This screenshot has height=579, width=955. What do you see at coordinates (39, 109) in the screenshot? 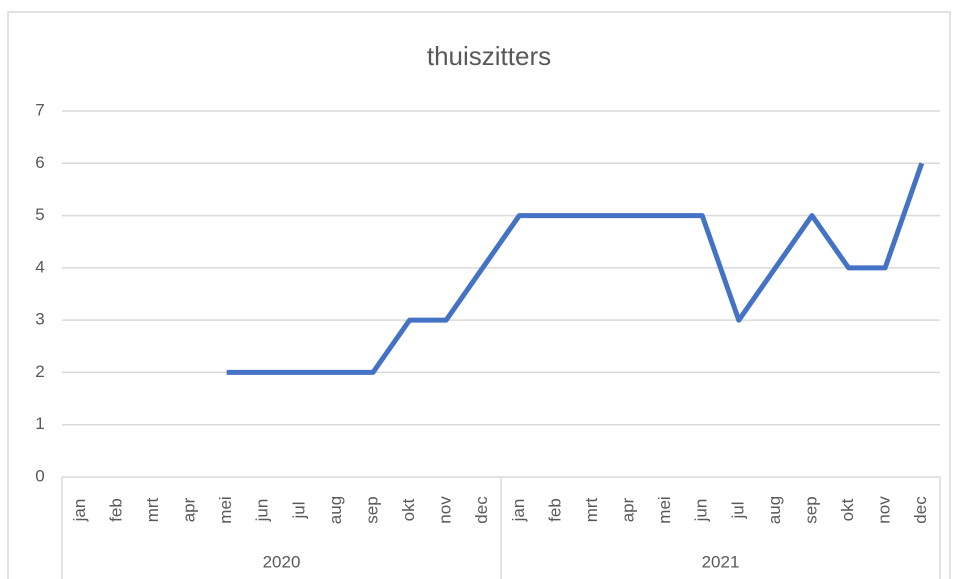
I see `y-tick-label: 7` at bounding box center [39, 109].